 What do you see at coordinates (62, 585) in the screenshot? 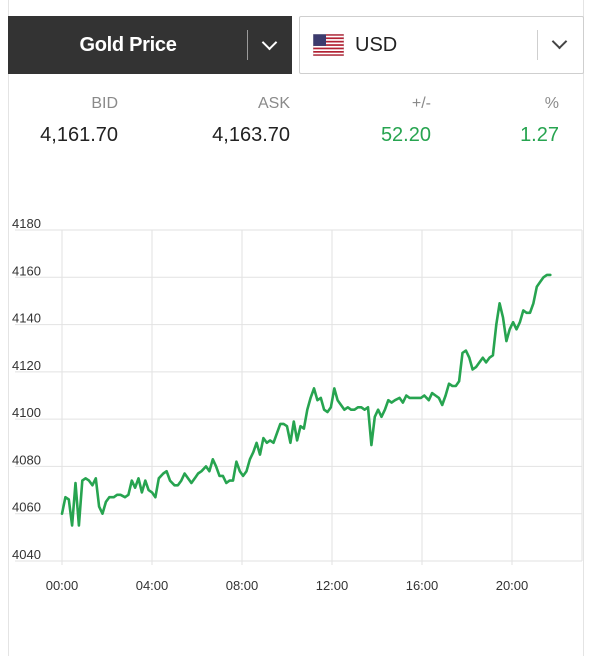
I see `x-tick-label: 00:00` at bounding box center [62, 585].